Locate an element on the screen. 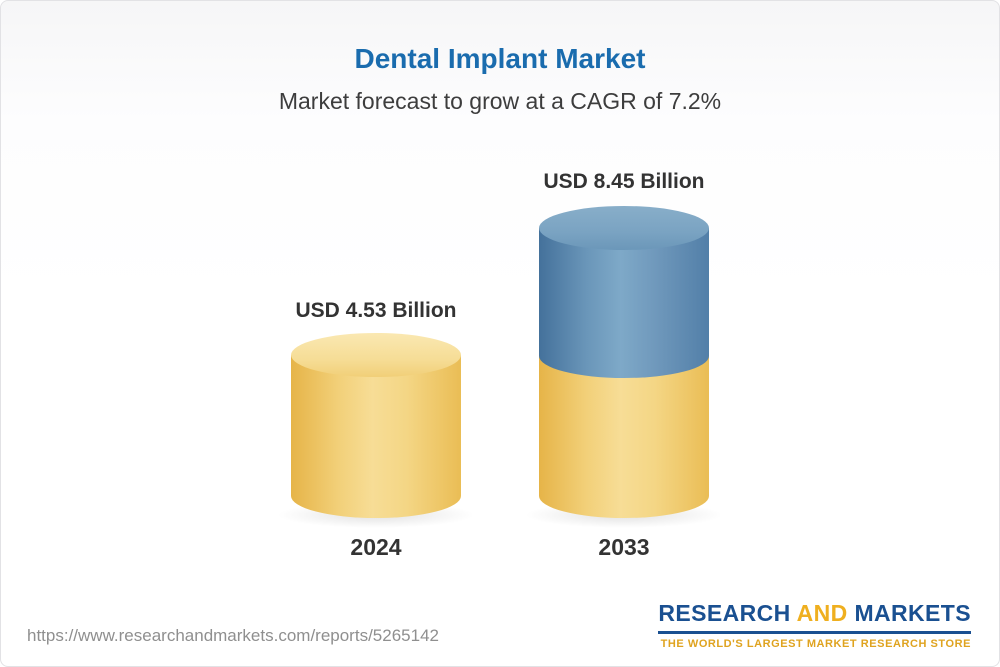 The height and width of the screenshot is (667, 1000). logo-wordmark: RESEARCH AND MARKETS is located at coordinates (814, 613).